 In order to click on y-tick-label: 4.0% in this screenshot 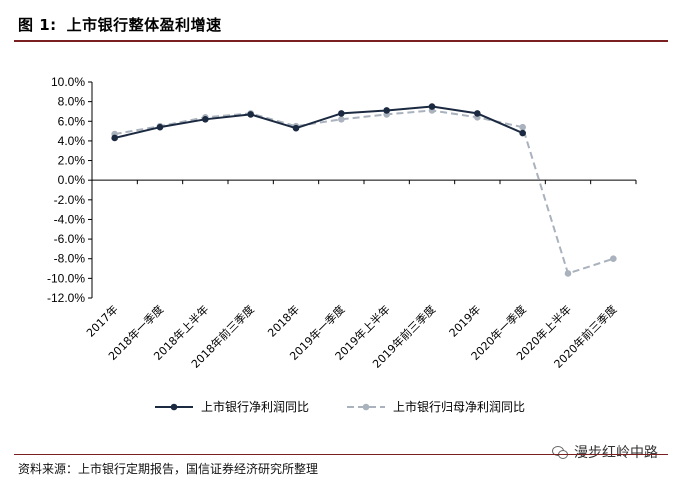, I will do `click(72, 141)`.